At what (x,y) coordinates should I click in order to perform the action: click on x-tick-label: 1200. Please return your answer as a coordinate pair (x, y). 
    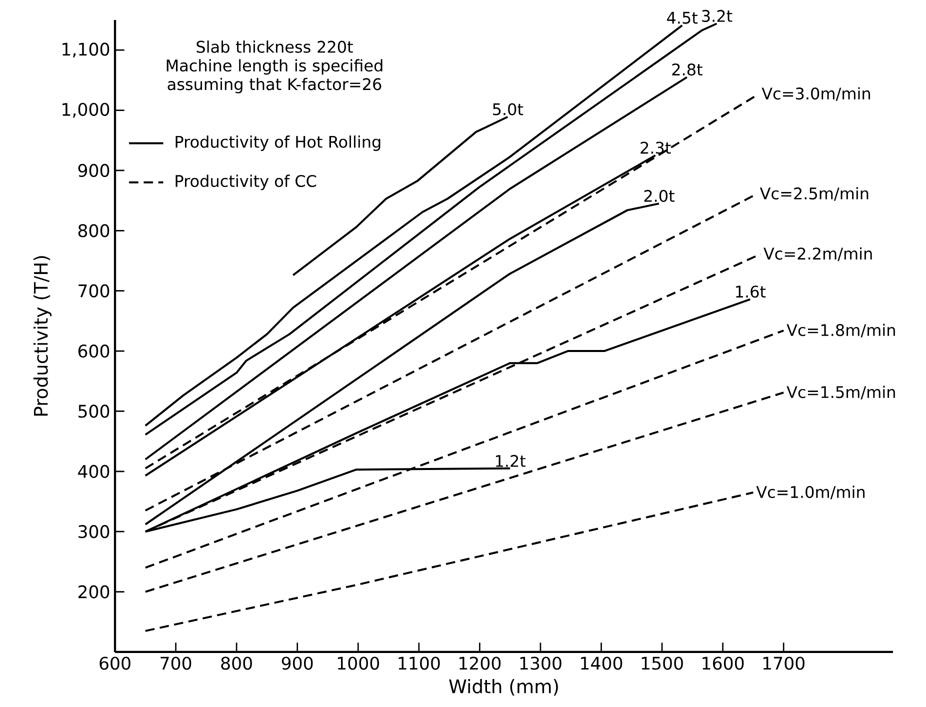
    Looking at the image, I should click on (480, 663).